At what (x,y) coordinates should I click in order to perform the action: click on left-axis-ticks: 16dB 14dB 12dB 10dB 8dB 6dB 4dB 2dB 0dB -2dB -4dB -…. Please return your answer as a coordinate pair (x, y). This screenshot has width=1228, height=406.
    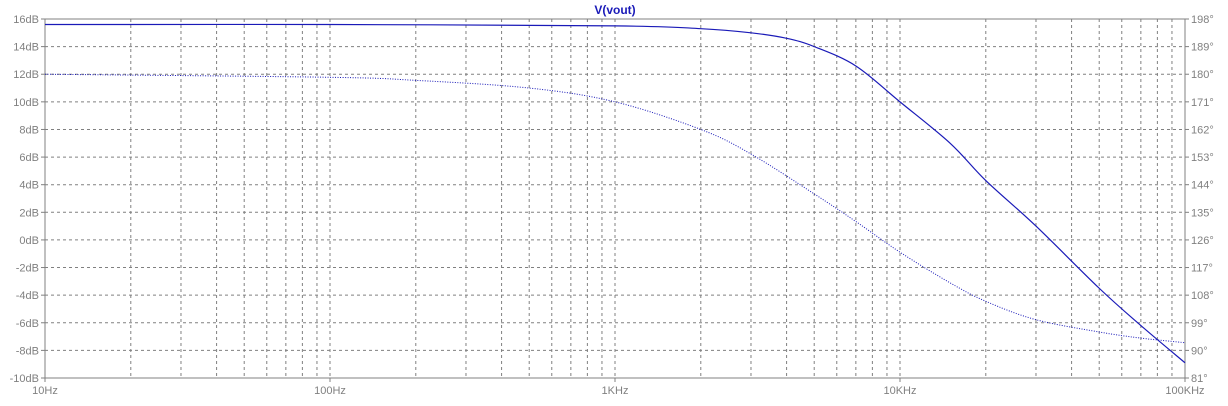
    Looking at the image, I should click on (27, 199).